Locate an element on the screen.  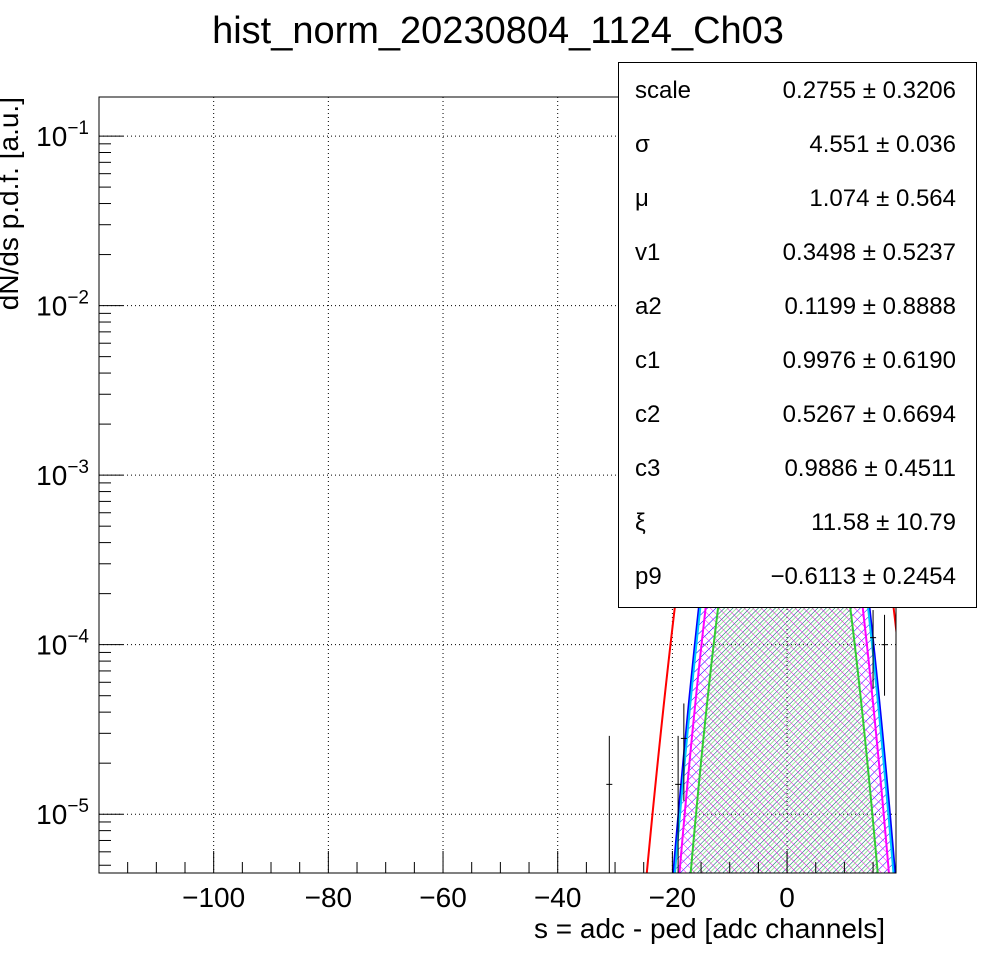
stat-value: 0.9976 ± 0.6190 is located at coordinates (869, 360).